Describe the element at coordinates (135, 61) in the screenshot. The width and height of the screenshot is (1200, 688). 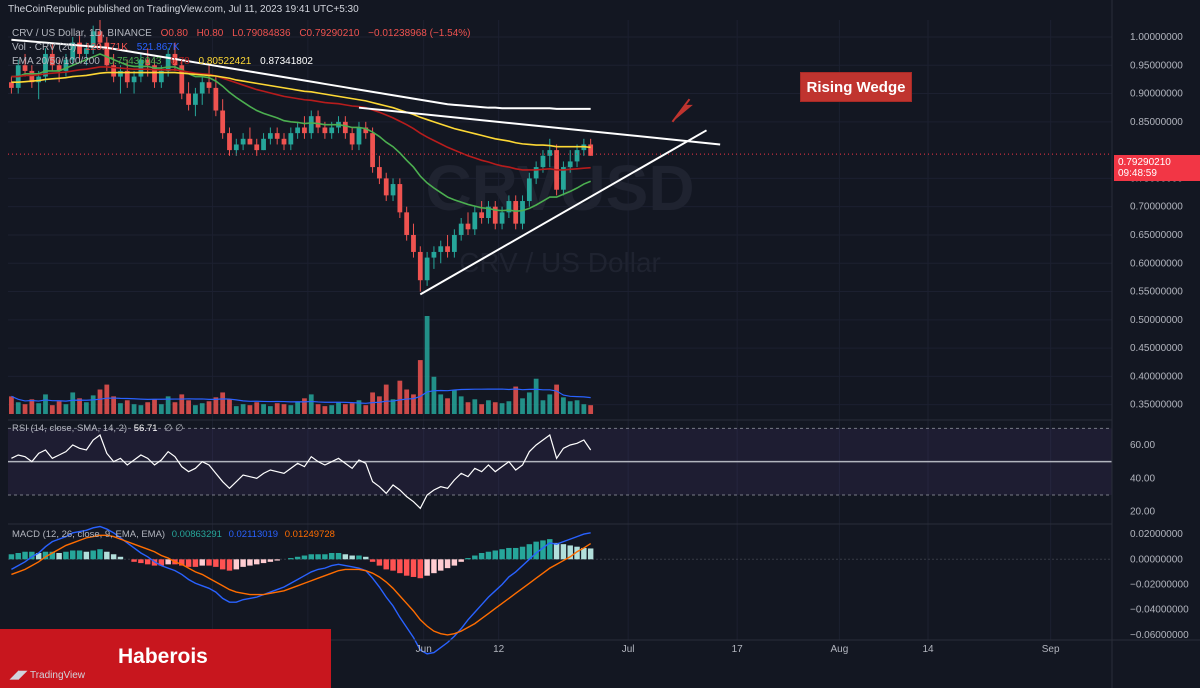
I see `ema20-value: 0.75436043` at that location.